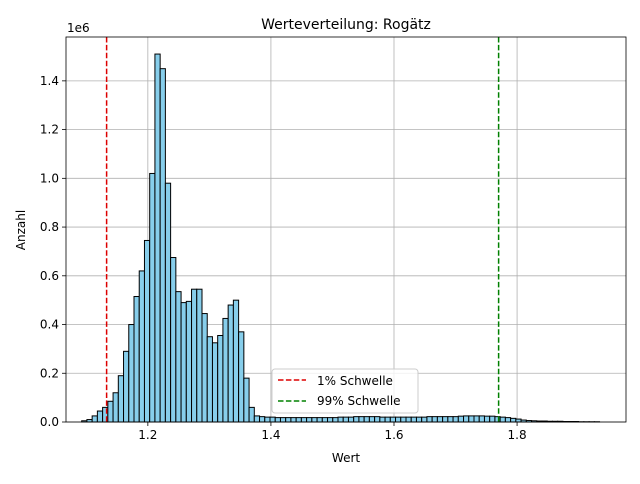 Image resolution: width=640 pixels, height=484 pixels. I want to click on x-tick-label: 1.2, so click(147, 435).